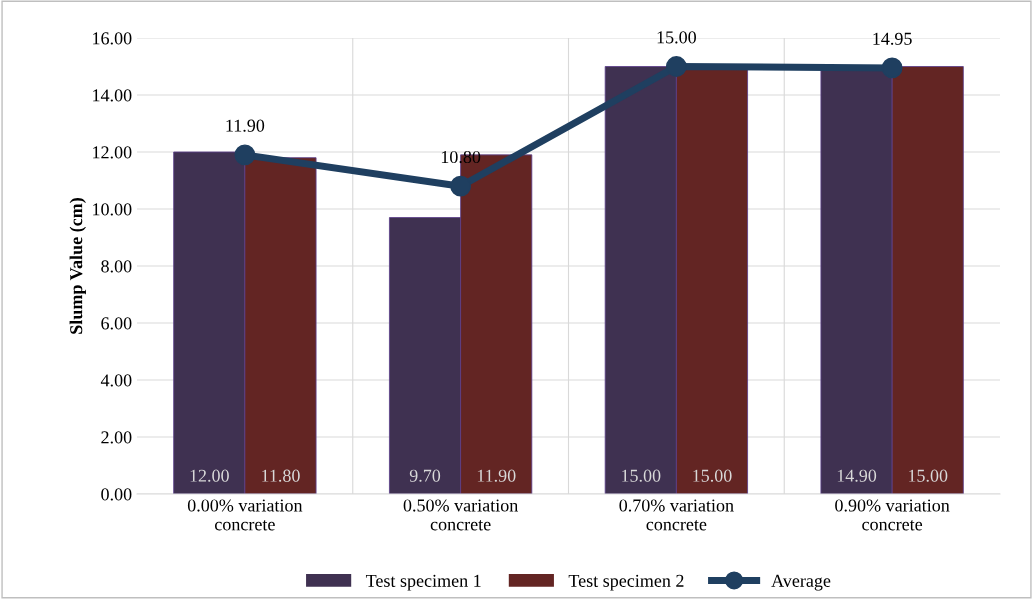 Image resolution: width=1033 pixels, height=599 pixels. I want to click on x-tick-label: 0.50% variation concrete, so click(461, 515).